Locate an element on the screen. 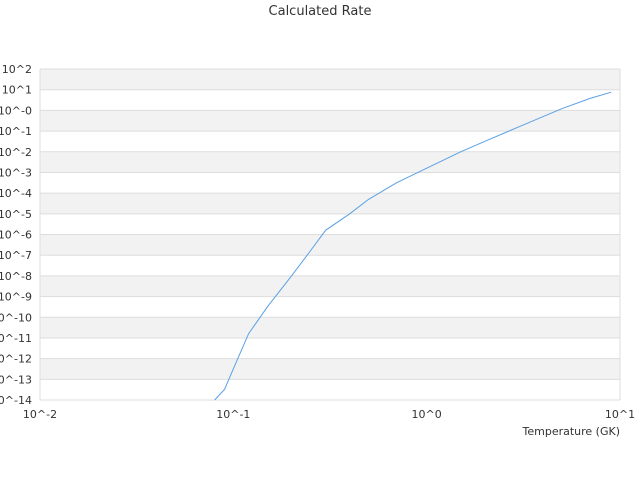  y-tick-label: 10^-6 is located at coordinates (16, 235).